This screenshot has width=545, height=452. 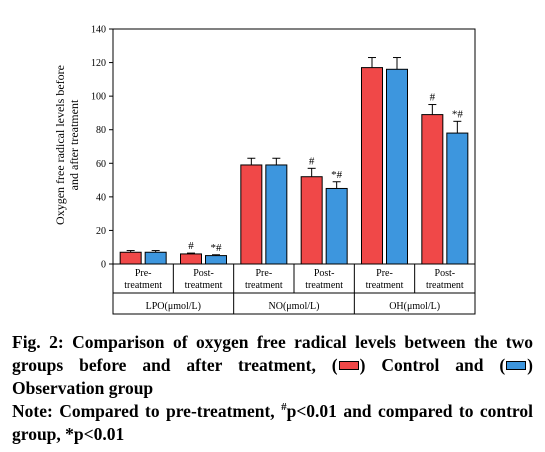 I want to click on y-tick-label: 20, so click(x=101, y=231).